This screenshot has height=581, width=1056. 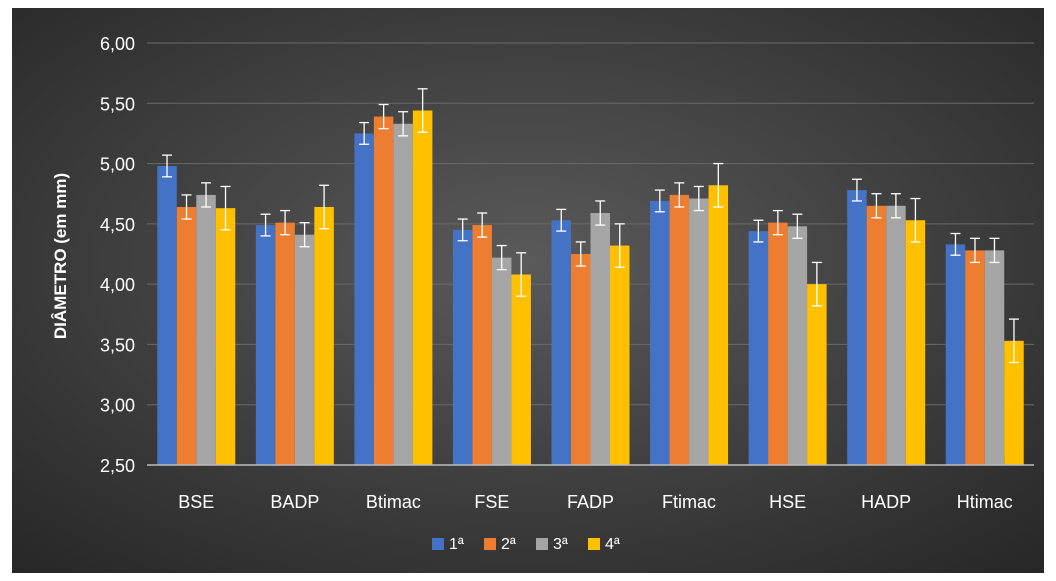 What do you see at coordinates (117, 104) in the screenshot?
I see `y-tick-label: 5,50` at bounding box center [117, 104].